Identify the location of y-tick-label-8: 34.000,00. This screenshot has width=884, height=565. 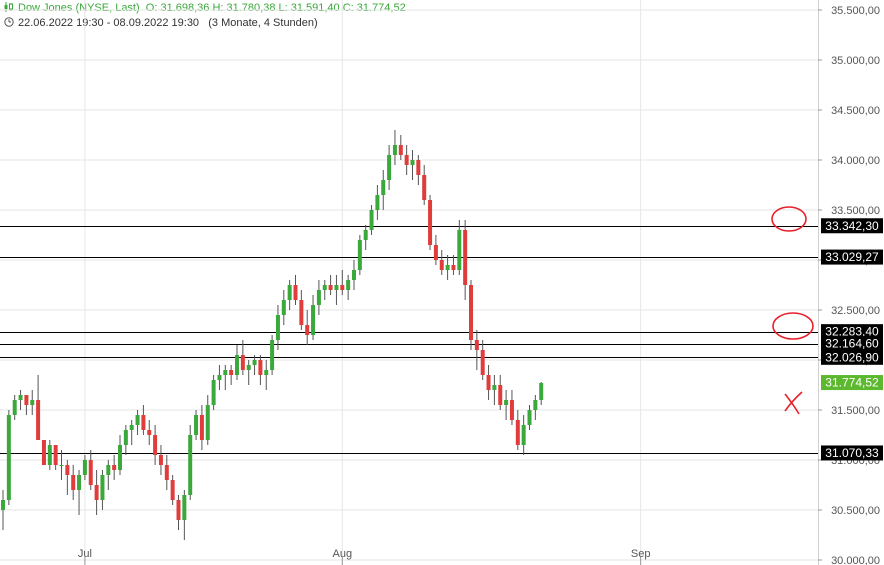
(855, 161).